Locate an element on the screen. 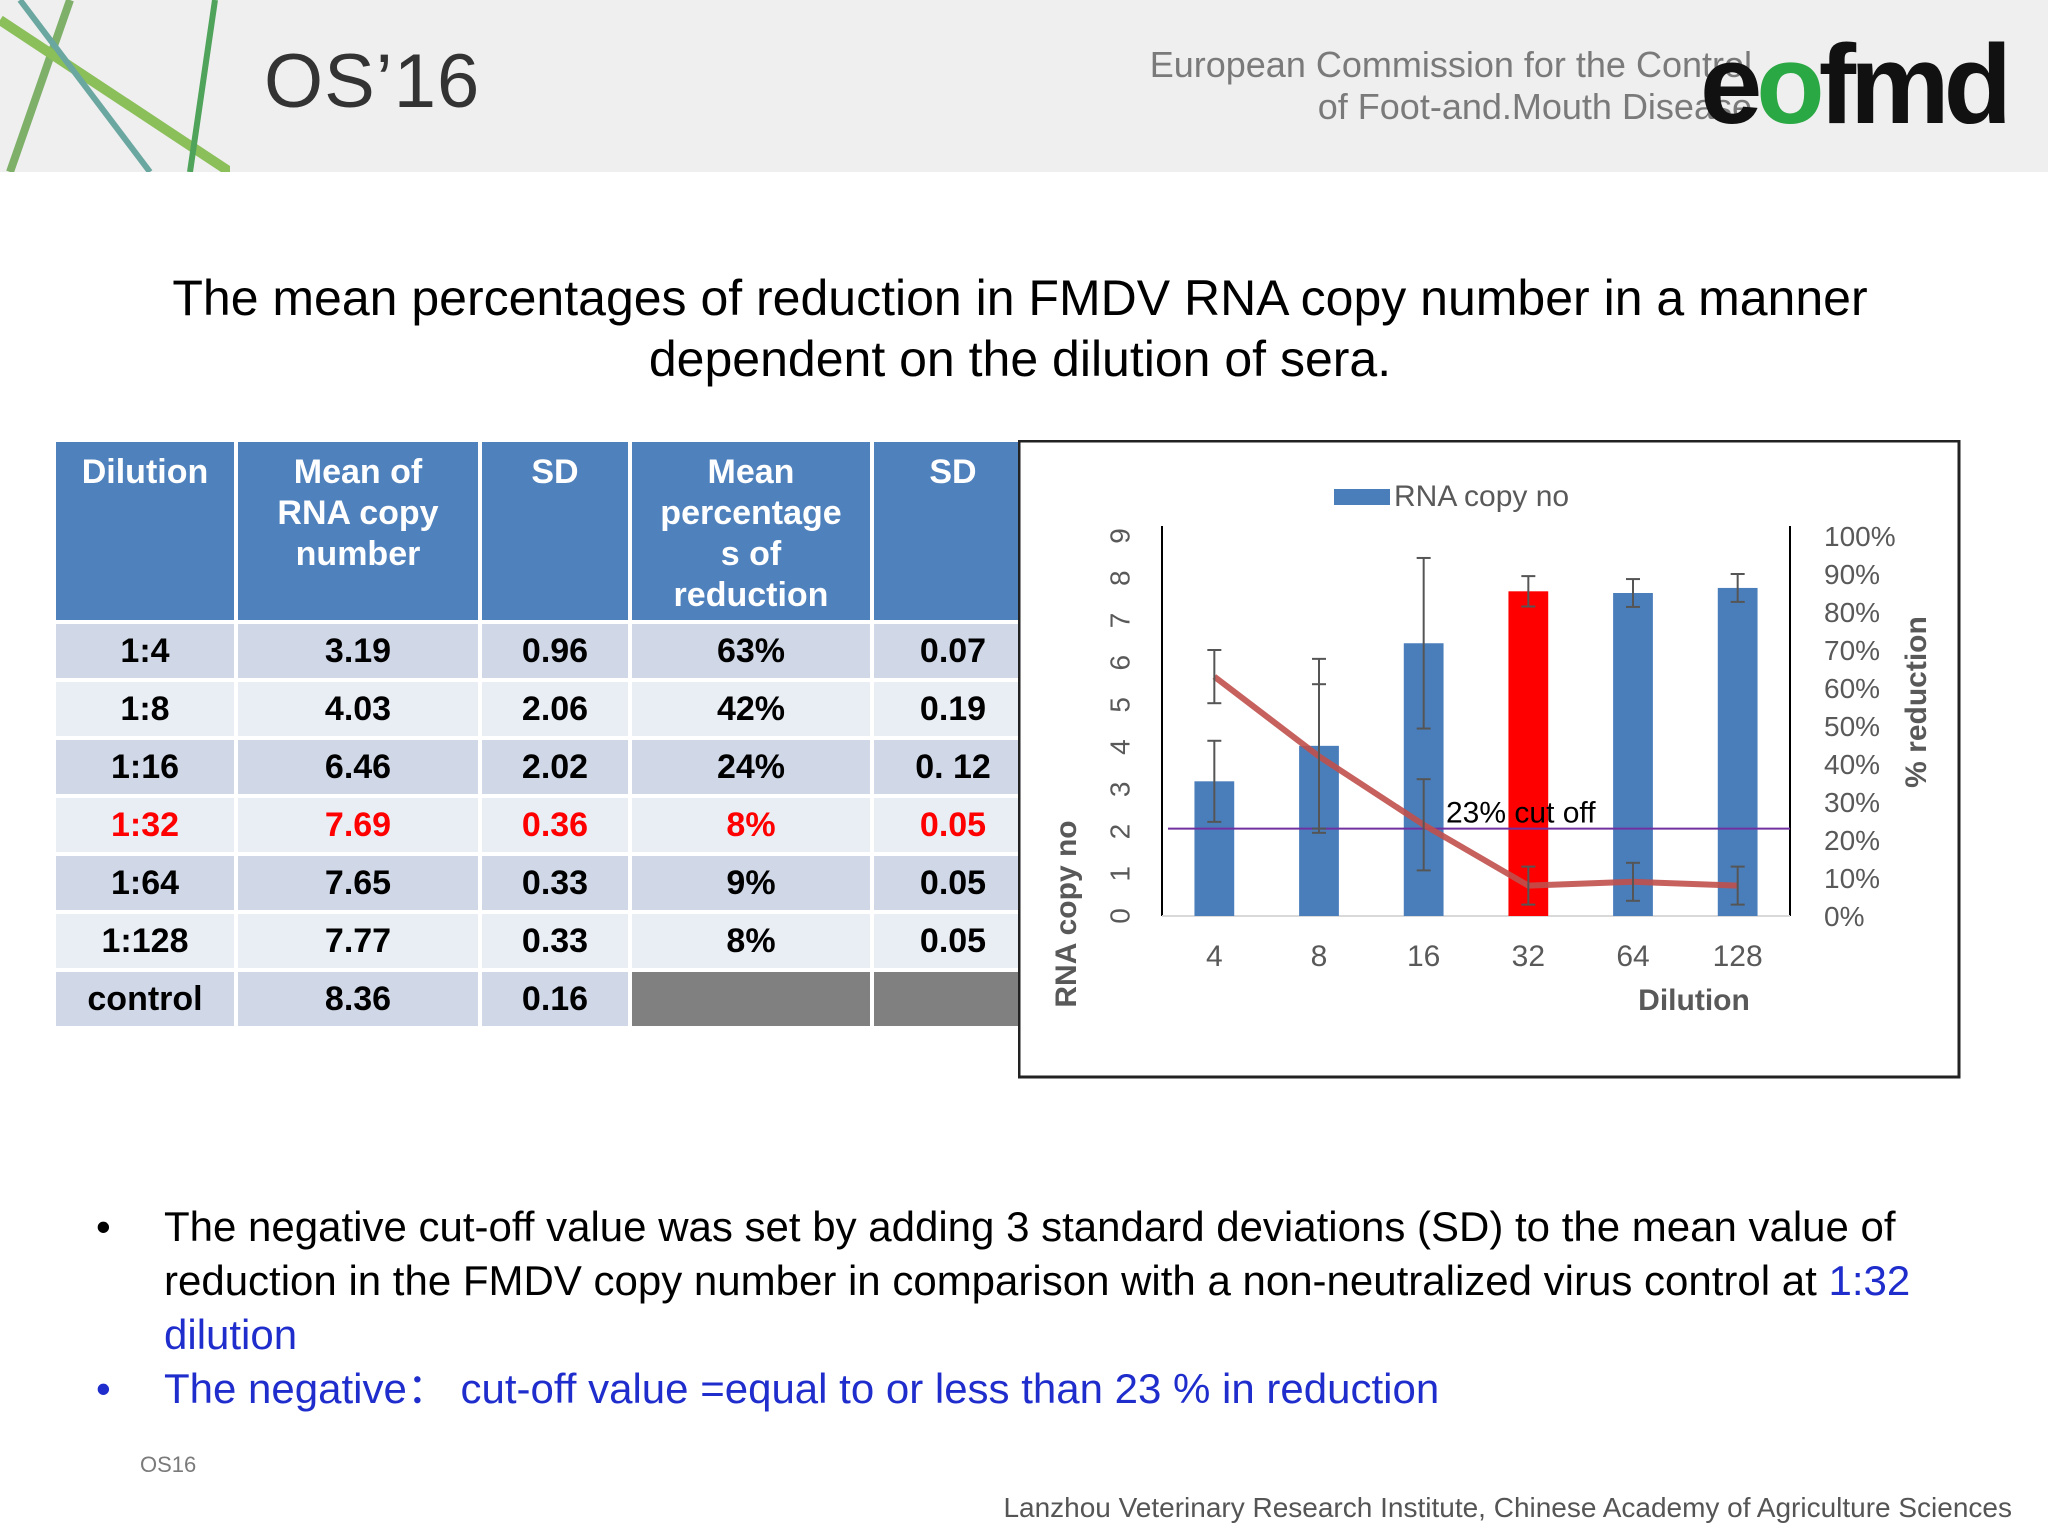  legend-label: RNA copy no is located at coordinates (1481, 496).